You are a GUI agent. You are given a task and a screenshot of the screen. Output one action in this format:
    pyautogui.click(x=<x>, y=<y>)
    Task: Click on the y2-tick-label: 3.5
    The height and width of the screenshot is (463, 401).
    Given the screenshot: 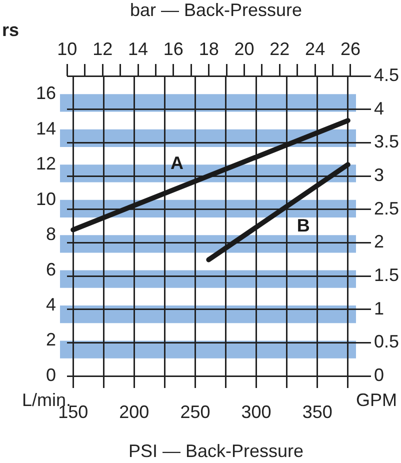 What is the action you would take?
    pyautogui.click(x=387, y=142)
    